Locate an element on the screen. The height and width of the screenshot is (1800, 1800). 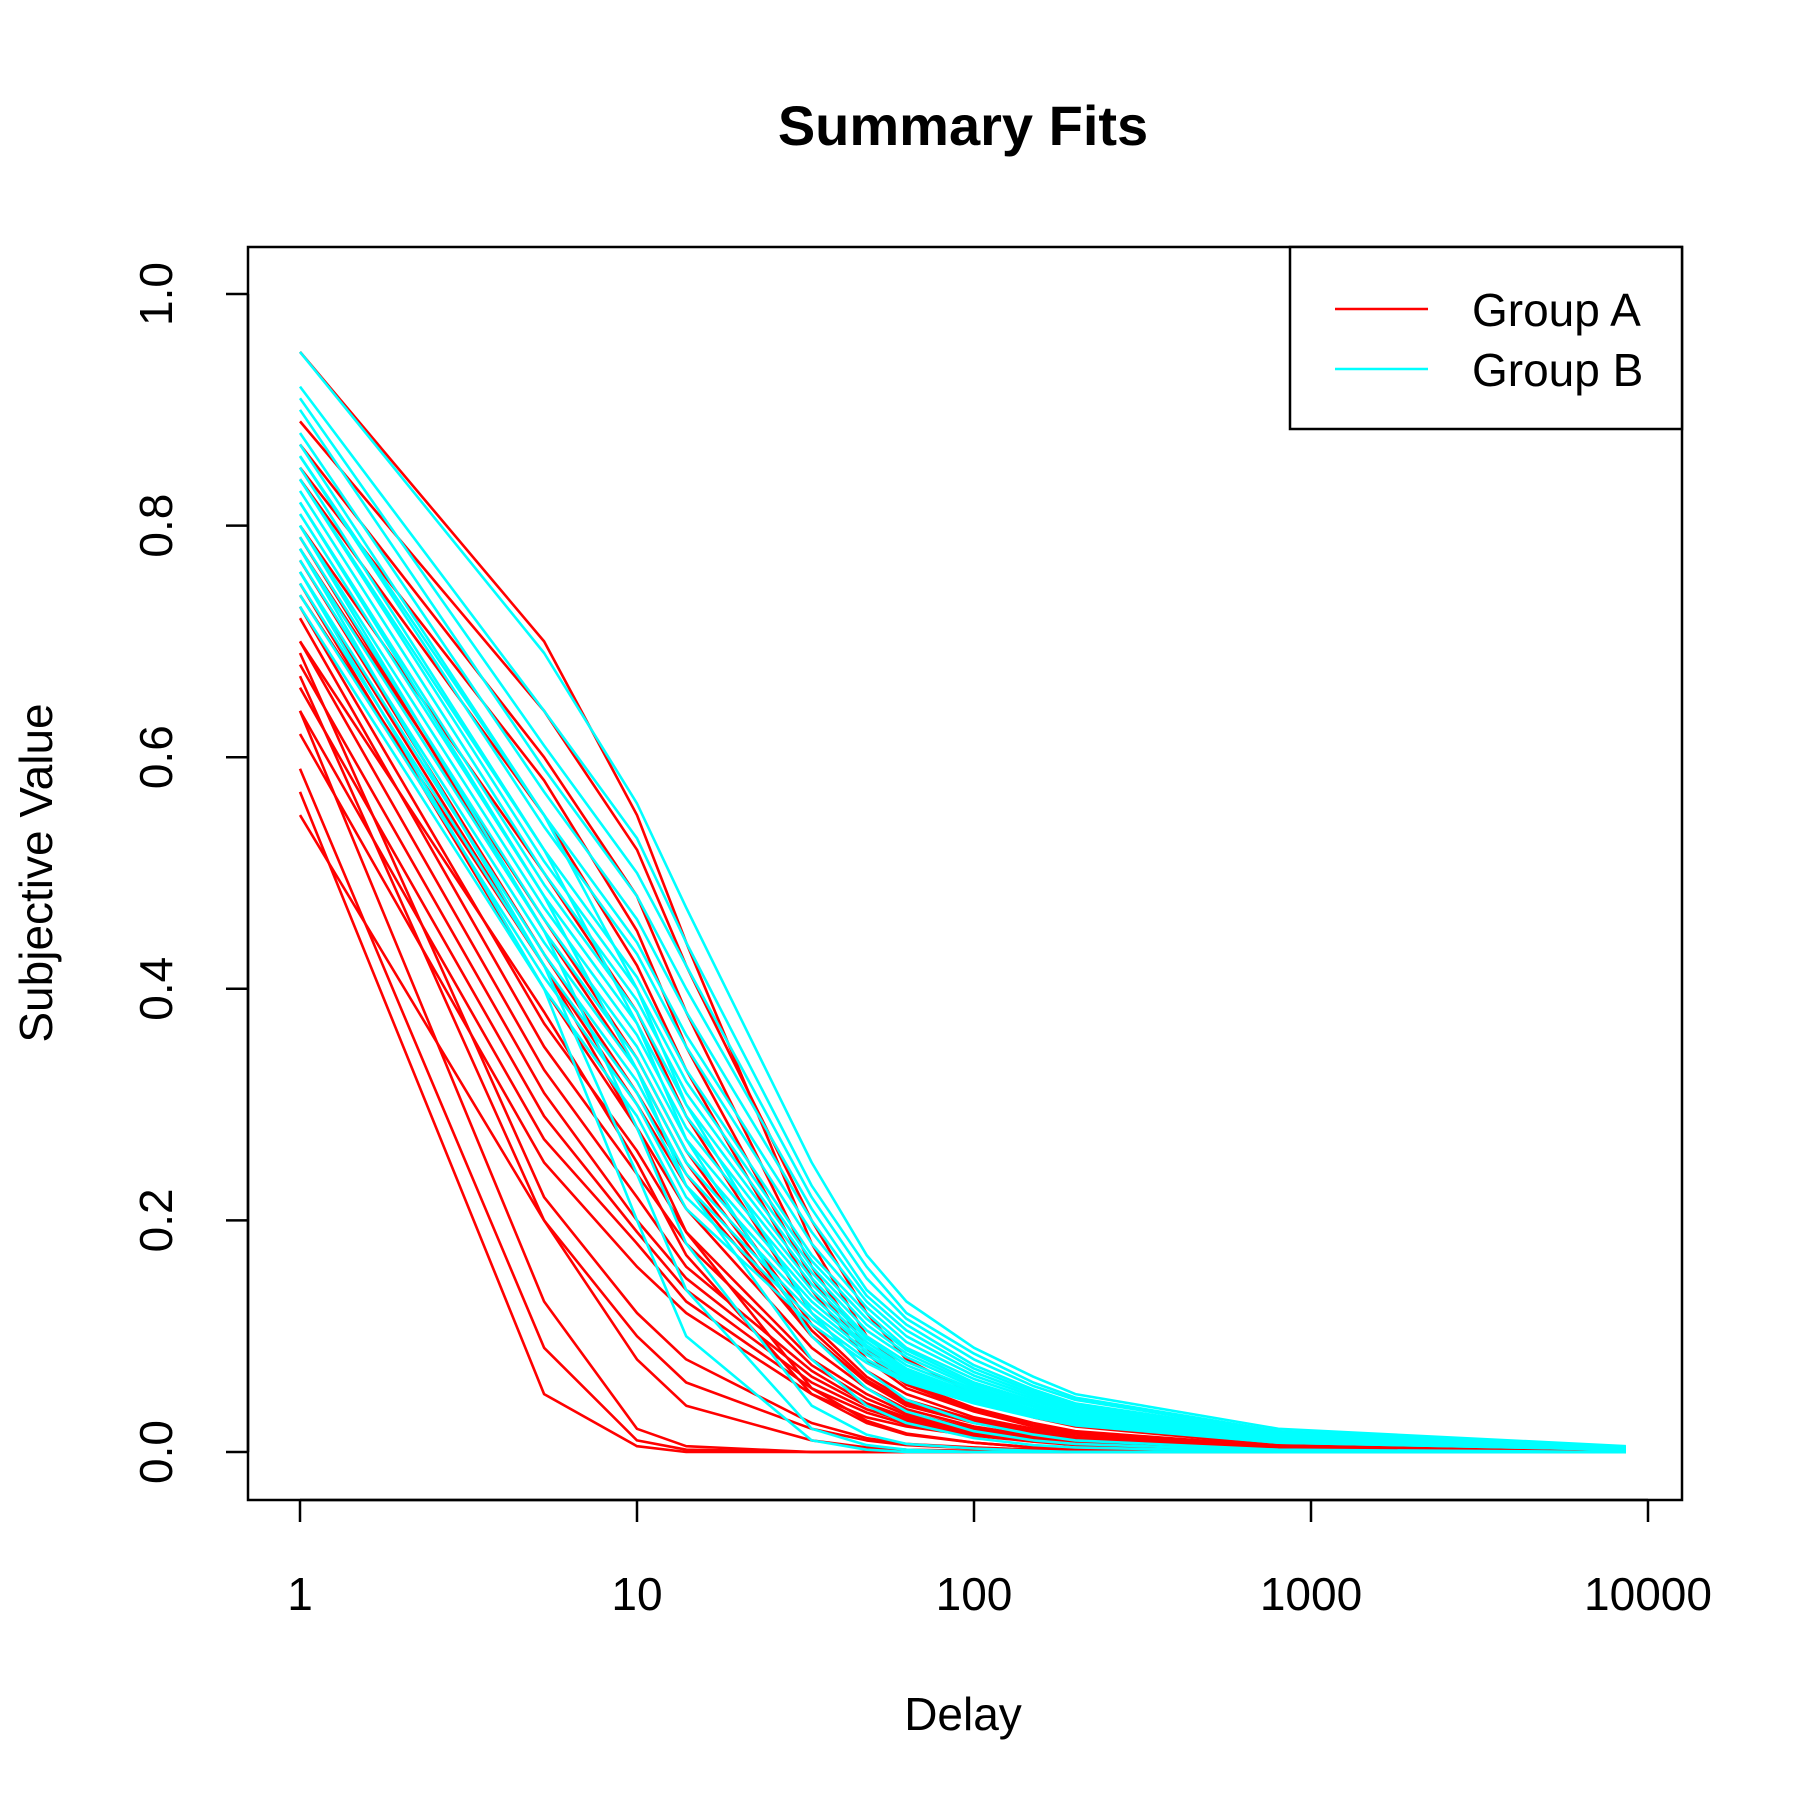
y-tick-label-0.0: 0.0 is located at coordinates (156, 1452).